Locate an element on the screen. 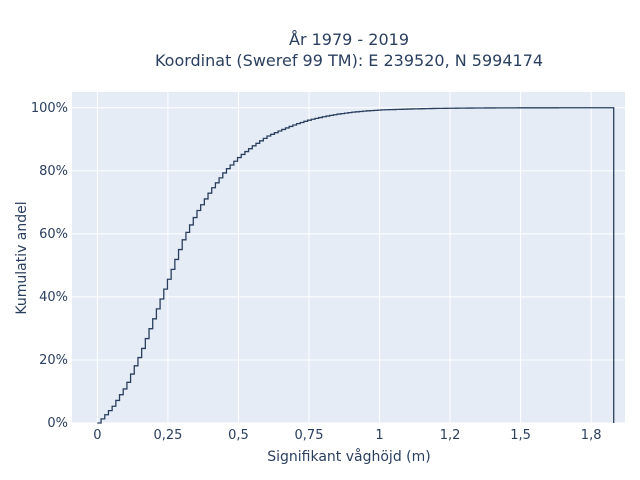  x-tick-label: 1 is located at coordinates (379, 435).